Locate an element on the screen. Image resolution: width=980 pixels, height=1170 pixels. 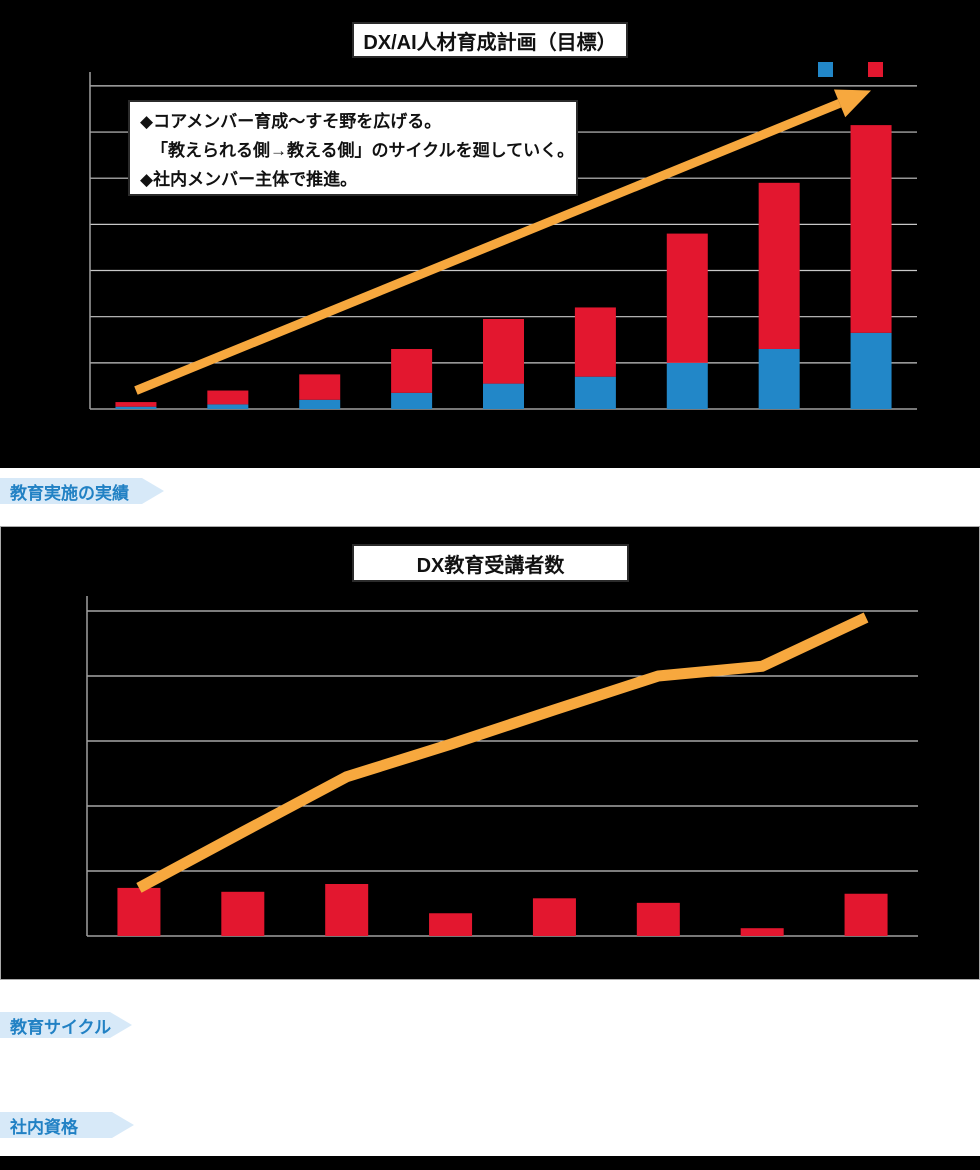
section-banner-training-results: 教育実施の実績 is located at coordinates (82, 491).